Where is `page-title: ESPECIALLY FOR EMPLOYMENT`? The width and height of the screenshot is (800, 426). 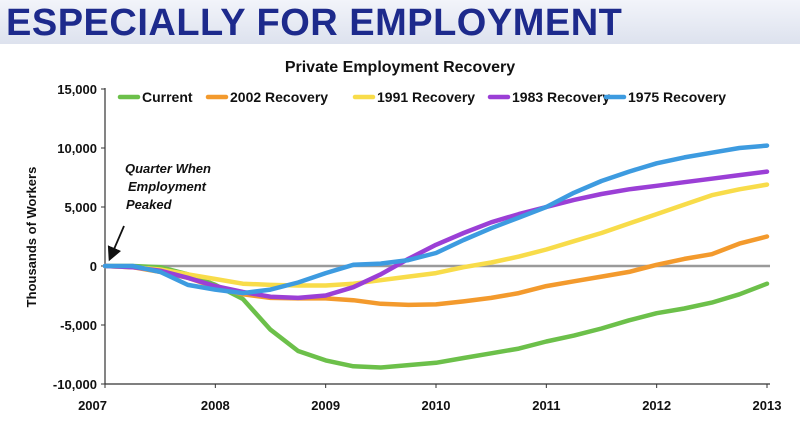
page-title: ESPECIALLY FOR EMPLOYMENT is located at coordinates (314, 23).